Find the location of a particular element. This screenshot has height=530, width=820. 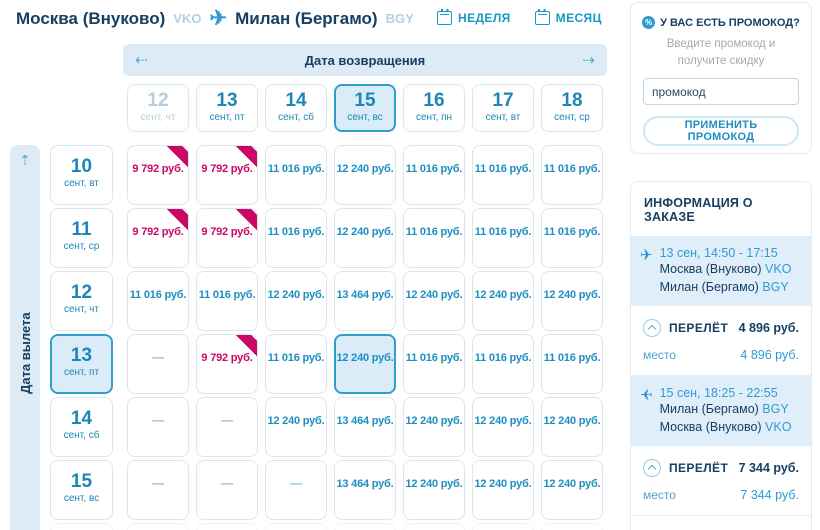

return-date-cell: 16 сент, пн is located at coordinates (434, 108).